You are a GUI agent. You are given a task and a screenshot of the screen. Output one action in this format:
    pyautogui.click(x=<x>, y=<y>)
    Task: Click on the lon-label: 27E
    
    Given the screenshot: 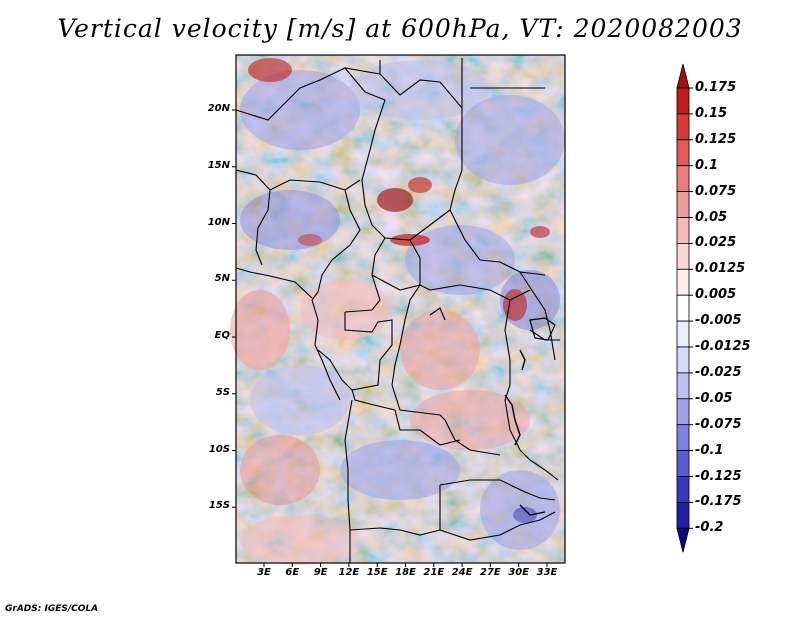 What is the action you would take?
    pyautogui.click(x=490, y=572)
    